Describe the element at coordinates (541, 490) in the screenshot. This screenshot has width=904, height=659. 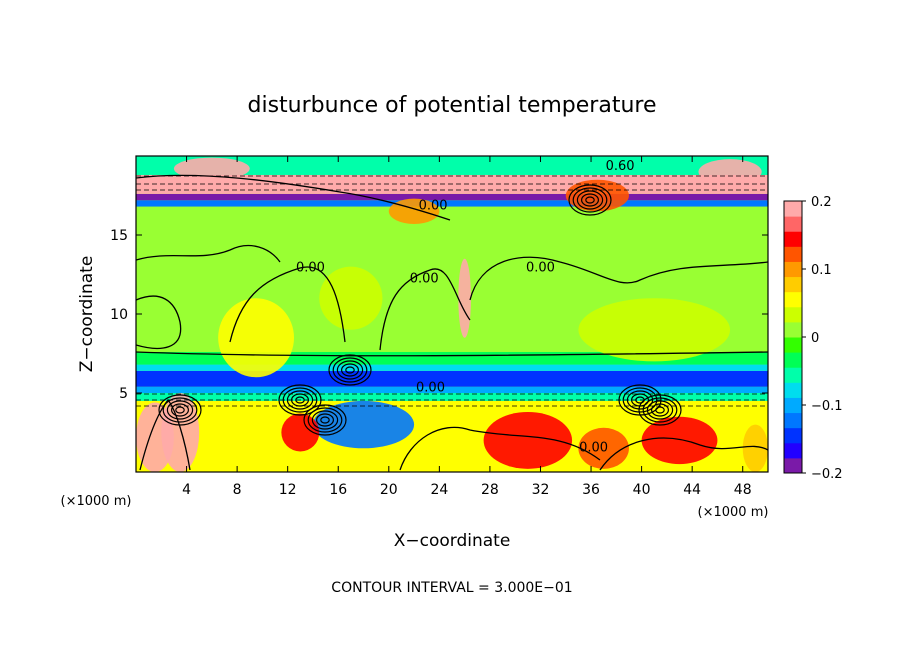
I see `x-tick-label: 32` at that location.